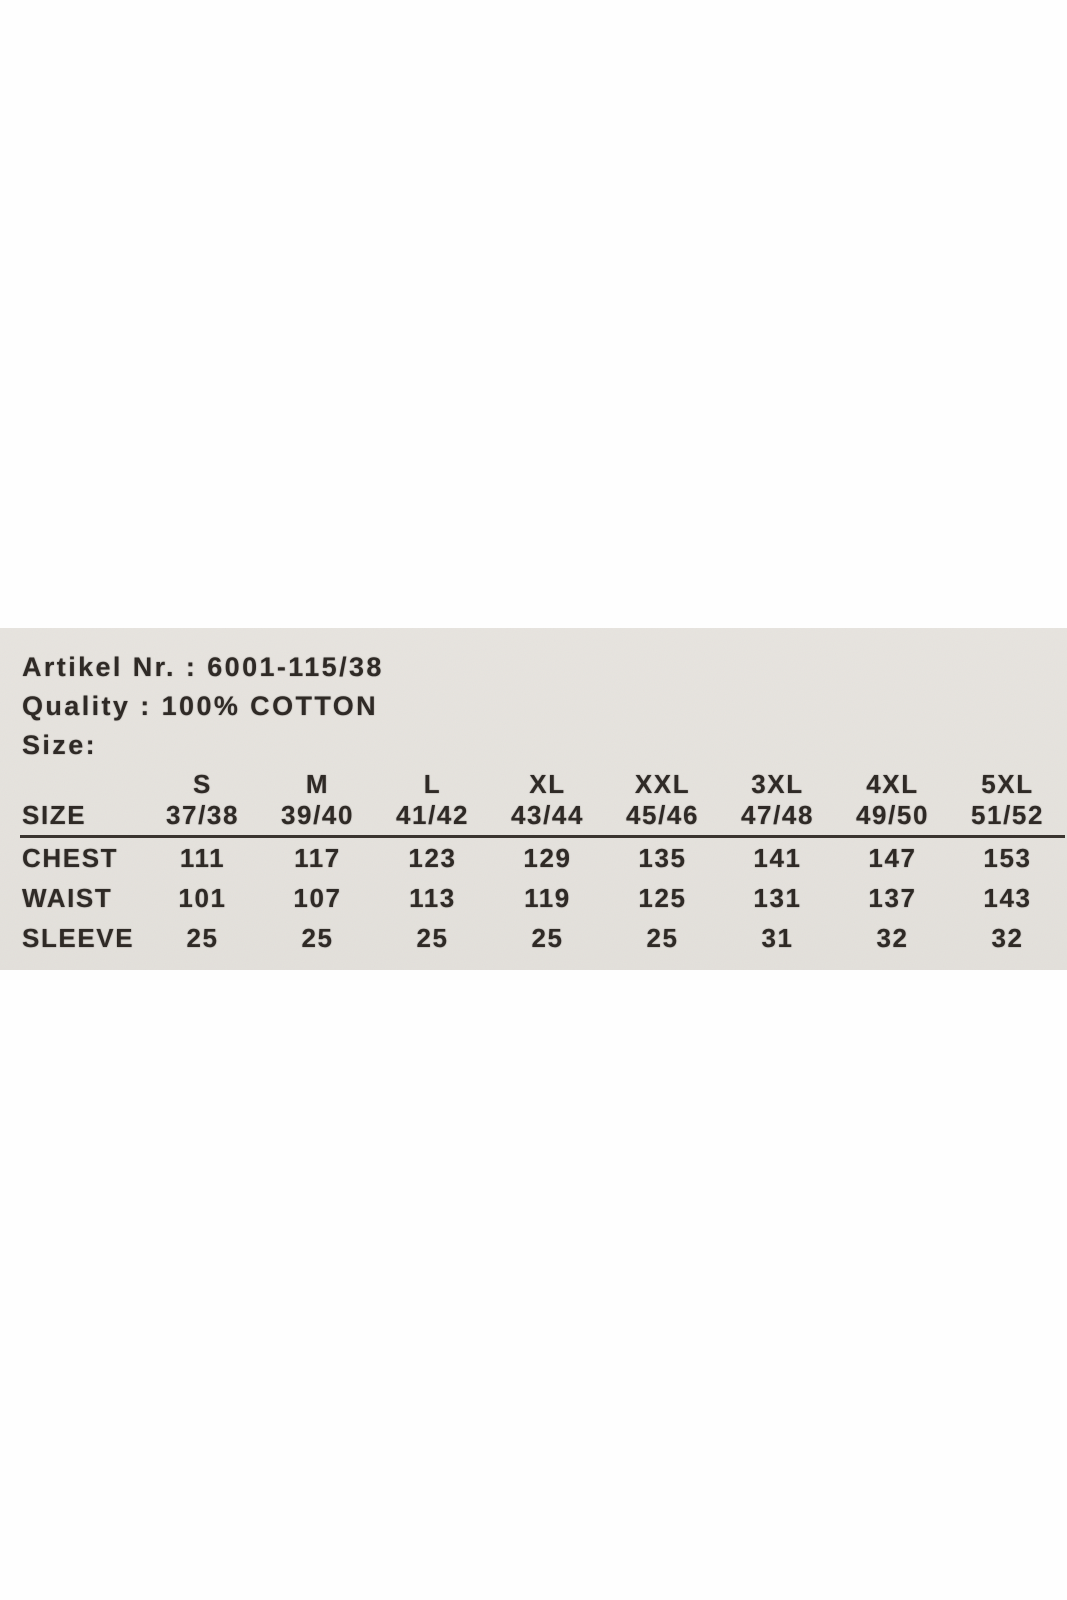 The image size is (1067, 1600). Describe the element at coordinates (270, 706) in the screenshot. I see `quality-value: 100% COTTON` at that location.